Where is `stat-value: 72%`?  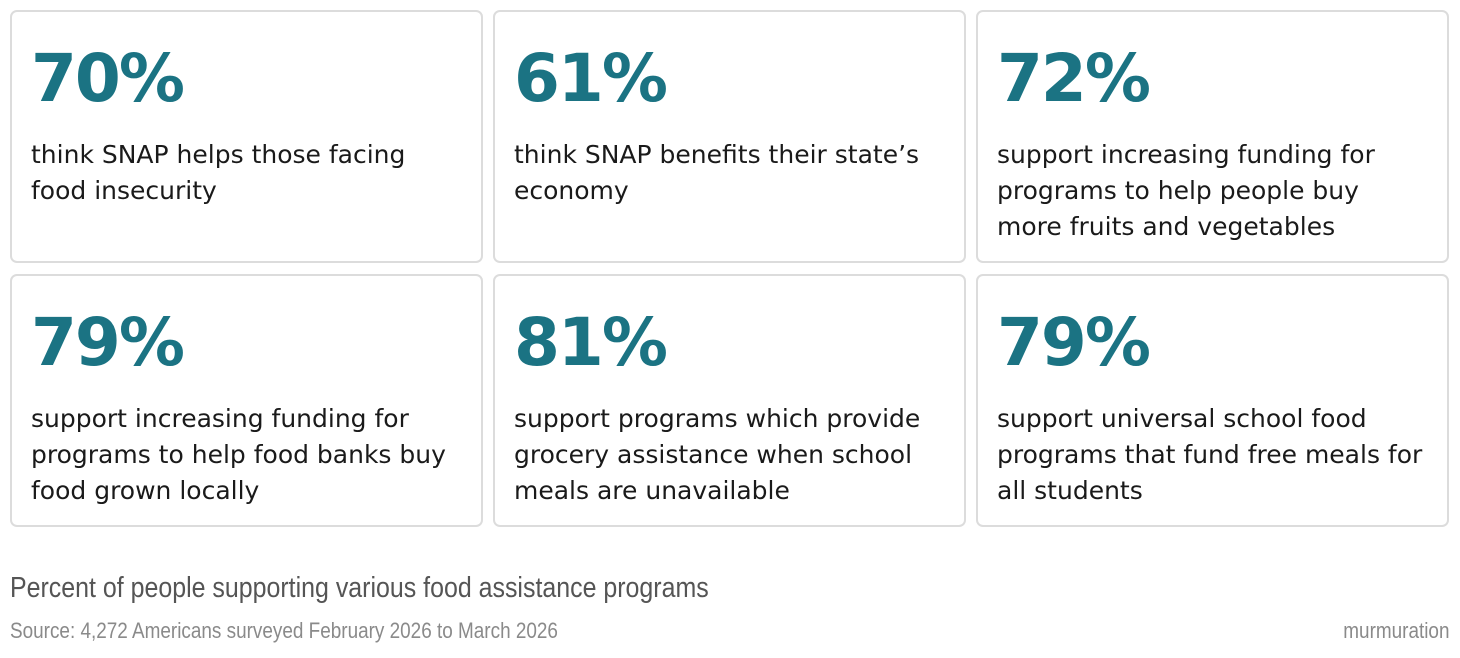
stat-value: 72% is located at coordinates (1074, 78).